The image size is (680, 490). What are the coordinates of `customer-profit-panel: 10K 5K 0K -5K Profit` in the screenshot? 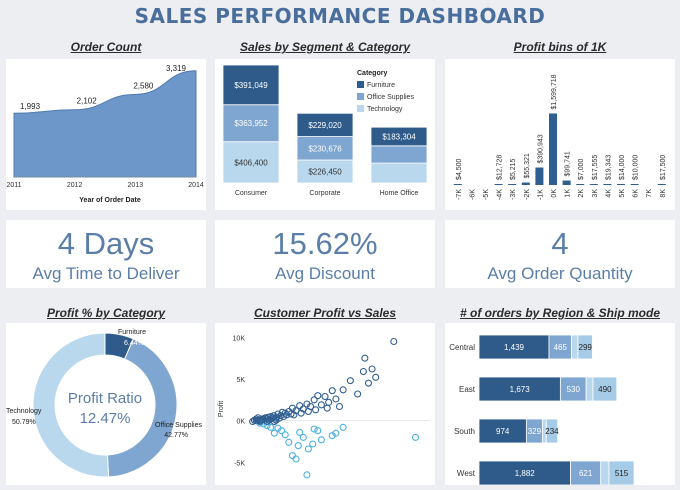 It's located at (325, 404).